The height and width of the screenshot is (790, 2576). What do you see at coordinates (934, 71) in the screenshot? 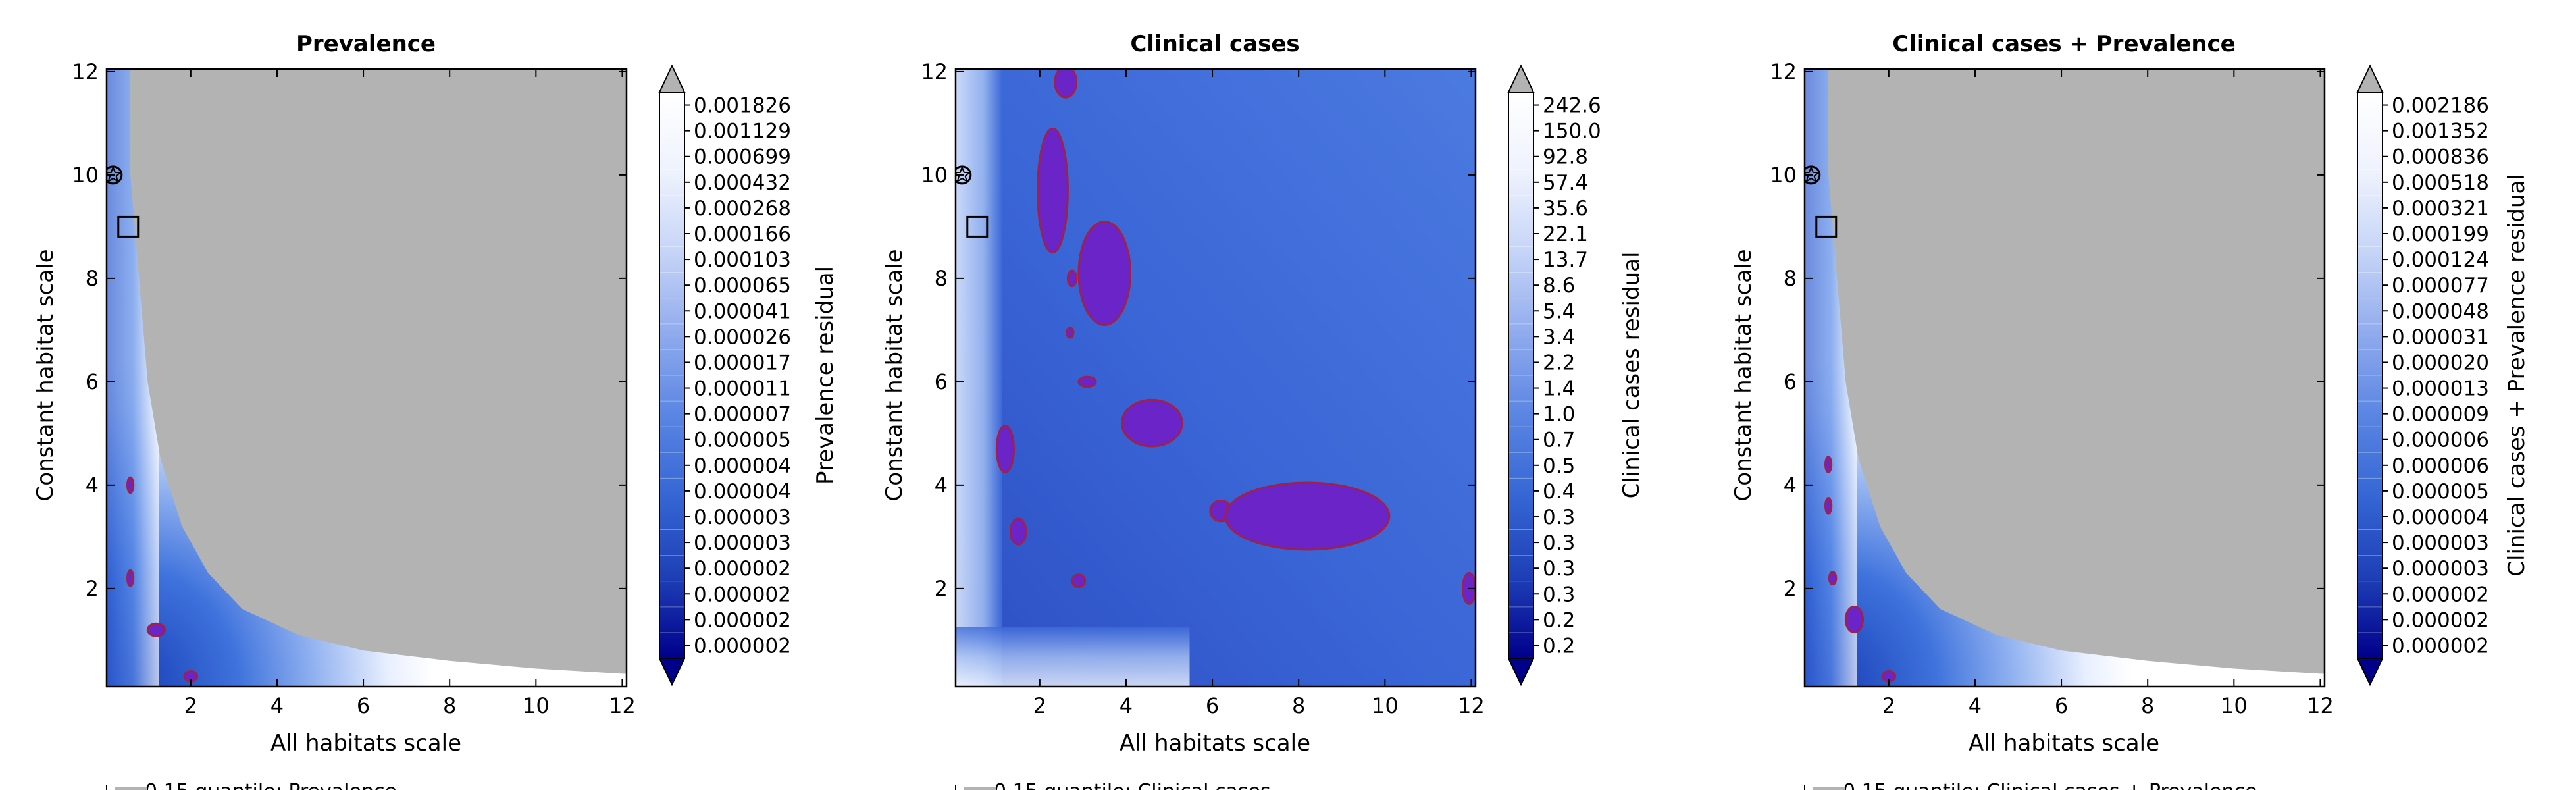
I see `y-tick-label: 12` at bounding box center [934, 71].